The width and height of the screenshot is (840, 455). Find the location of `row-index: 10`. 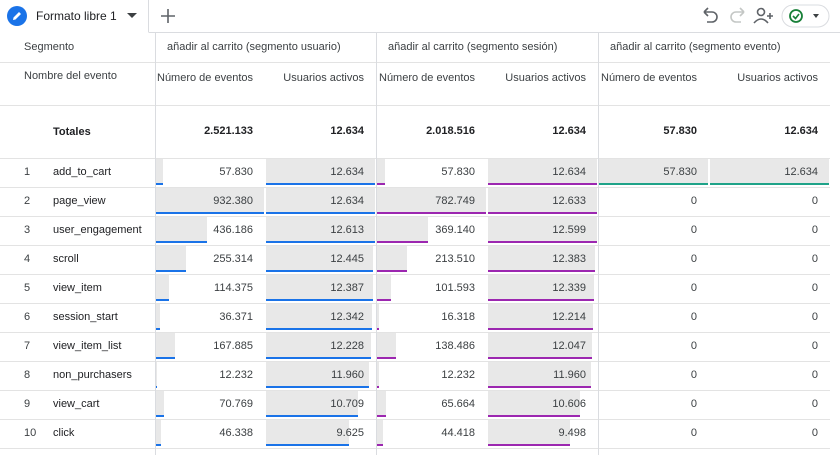

row-index: 10 is located at coordinates (30, 433).